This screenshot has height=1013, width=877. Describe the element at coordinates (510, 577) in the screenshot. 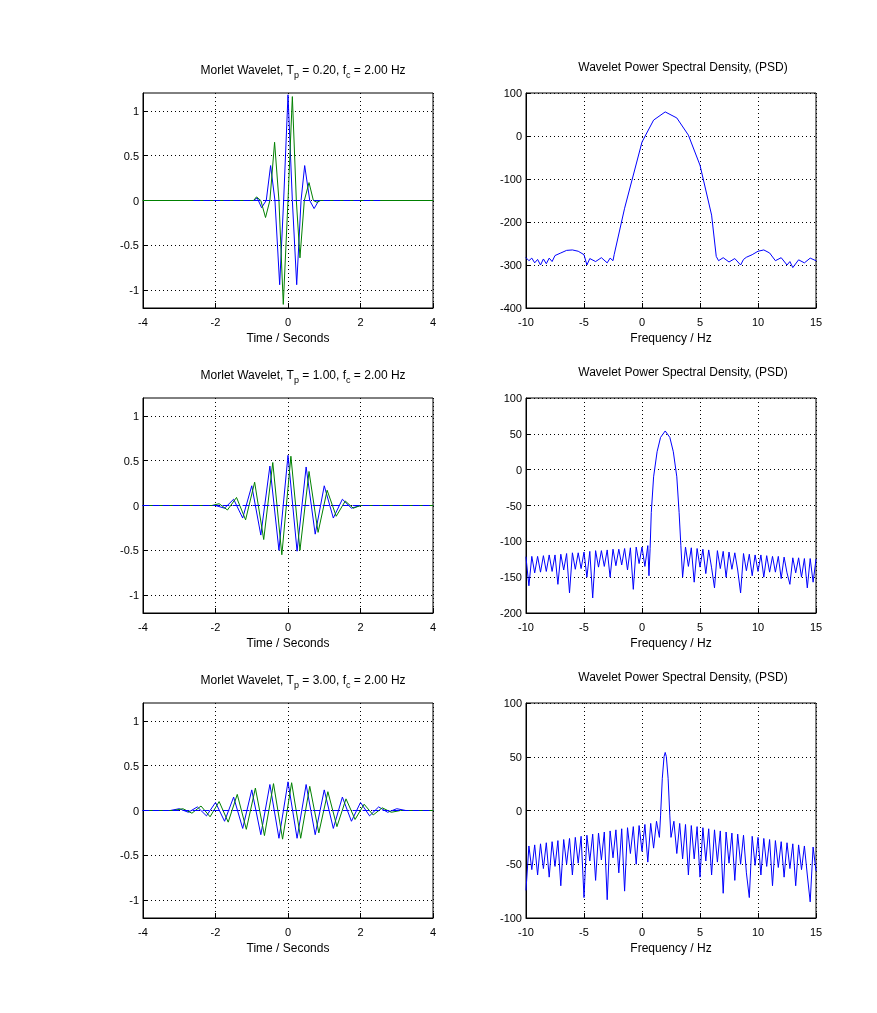

I see `y-tick-label: -150` at that location.